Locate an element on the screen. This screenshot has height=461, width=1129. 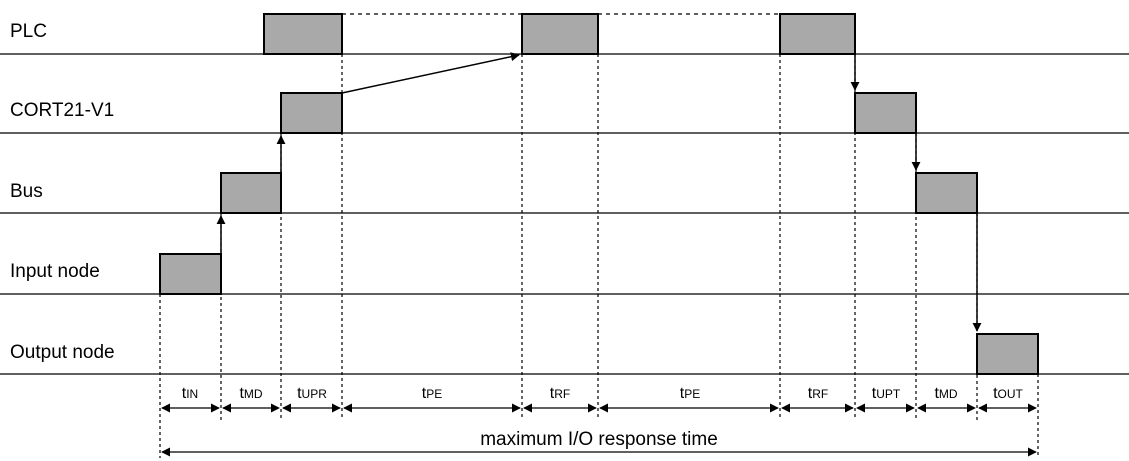
segment-label-t-out: tOUT is located at coordinates (1008, 393).